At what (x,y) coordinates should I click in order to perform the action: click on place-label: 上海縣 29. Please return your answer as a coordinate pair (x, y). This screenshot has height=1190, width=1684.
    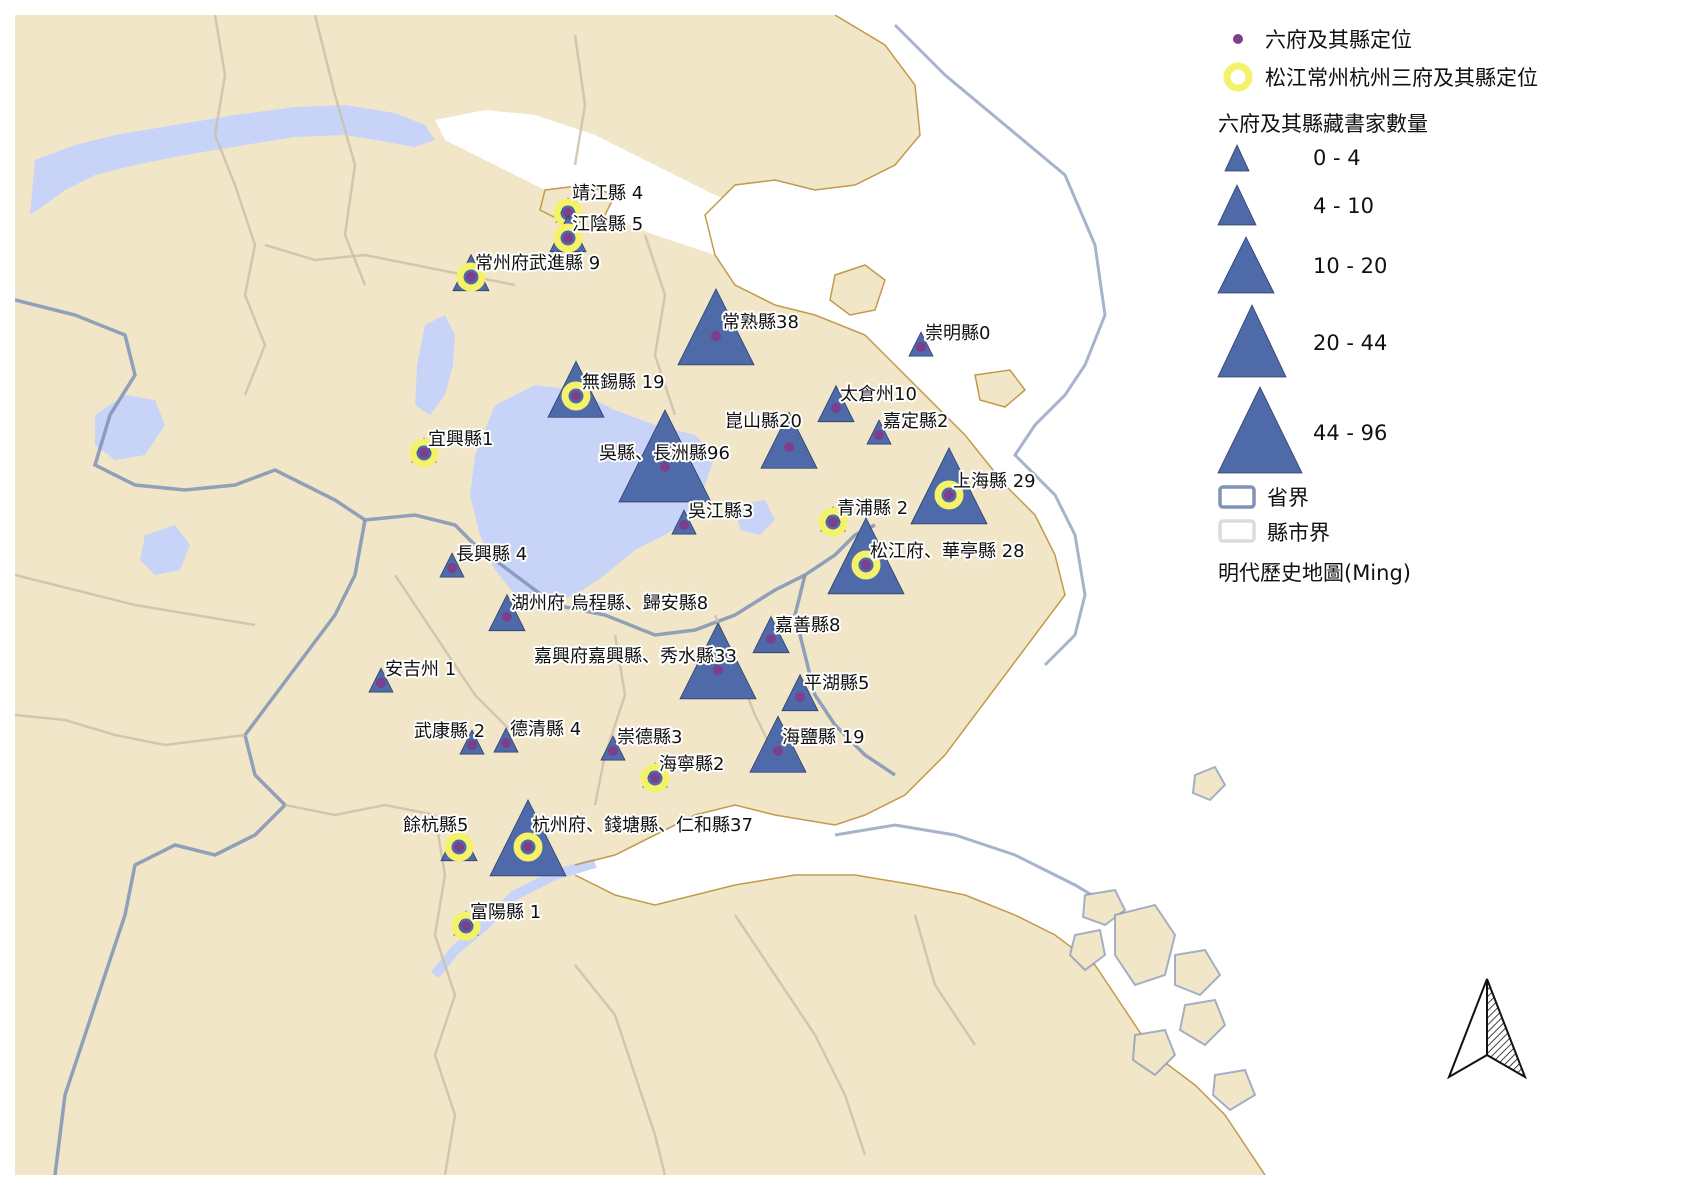
    Looking at the image, I should click on (994, 481).